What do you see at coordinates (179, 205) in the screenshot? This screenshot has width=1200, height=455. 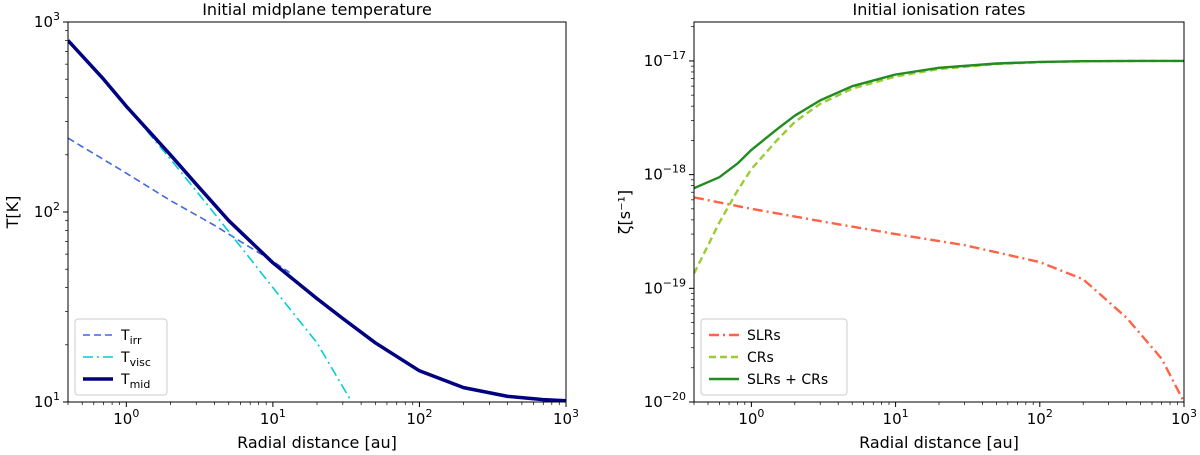 I see `left-series-t-irr` at bounding box center [179, 205].